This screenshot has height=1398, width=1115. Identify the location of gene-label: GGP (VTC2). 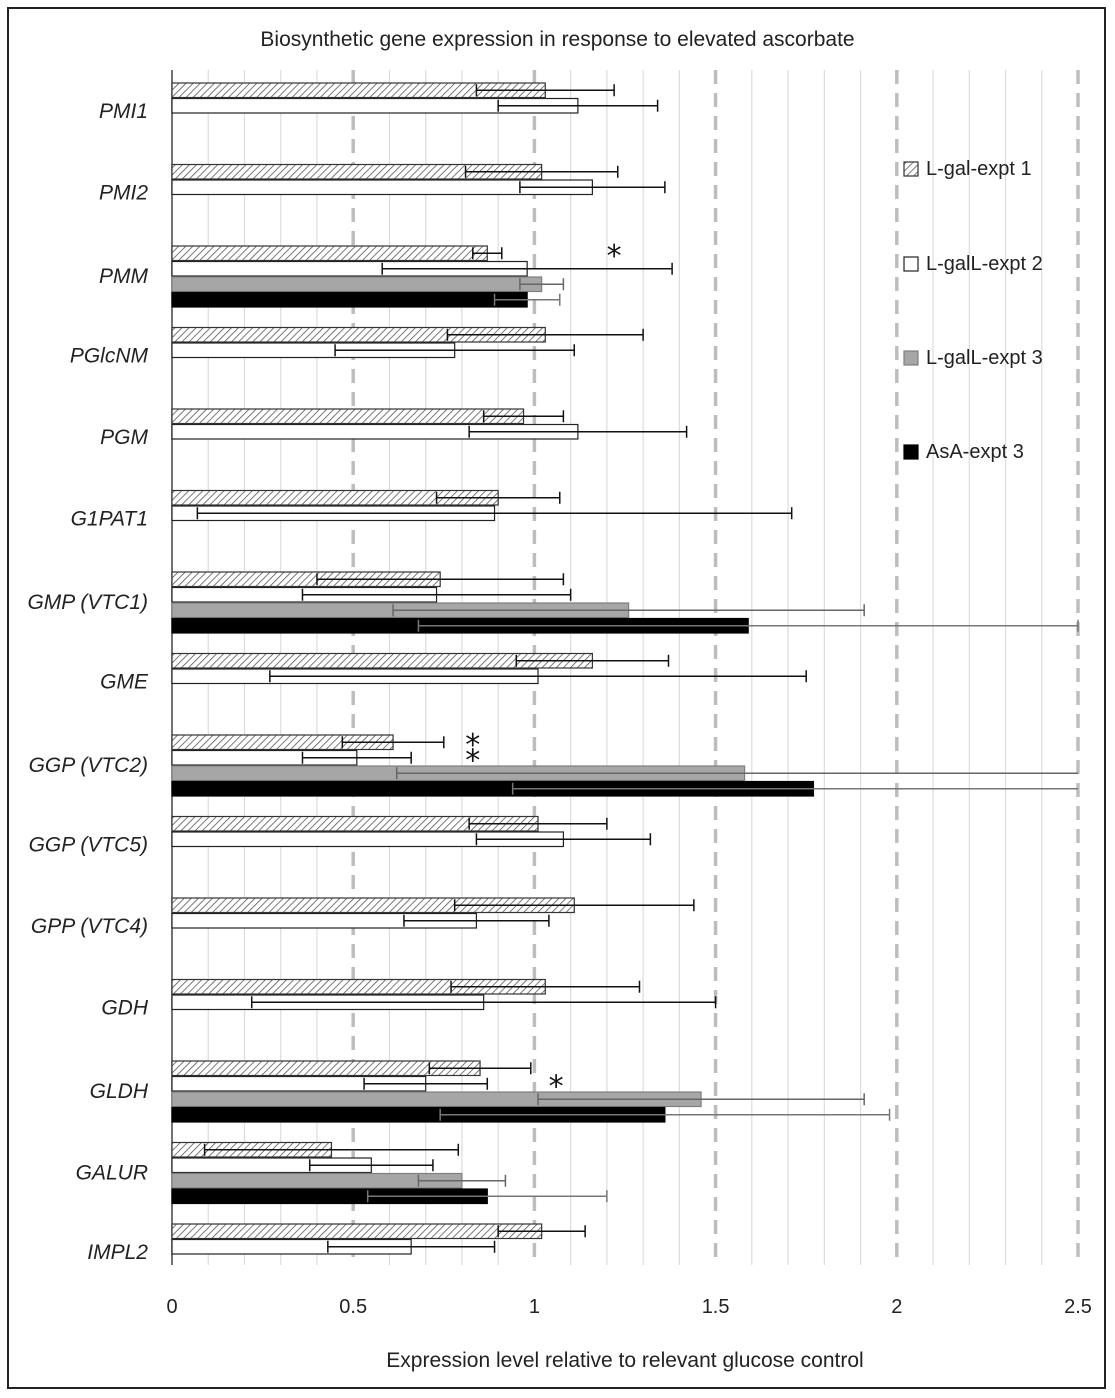
(88, 765).